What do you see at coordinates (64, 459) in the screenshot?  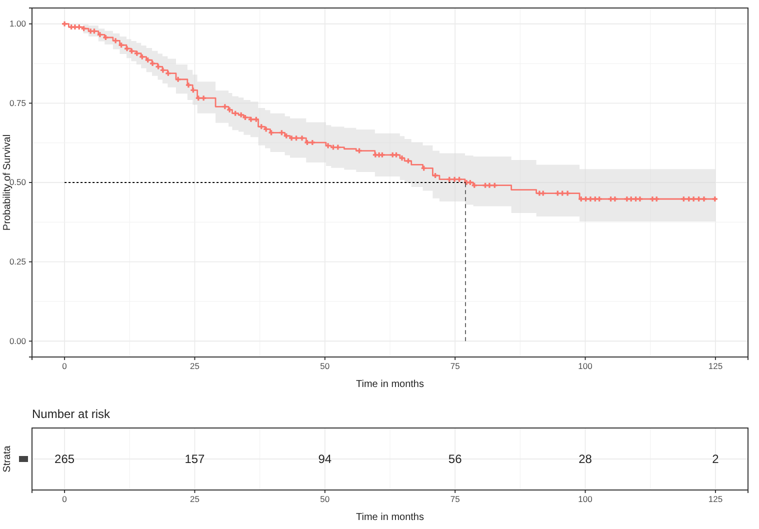 I see `data-label: 265` at bounding box center [64, 459].